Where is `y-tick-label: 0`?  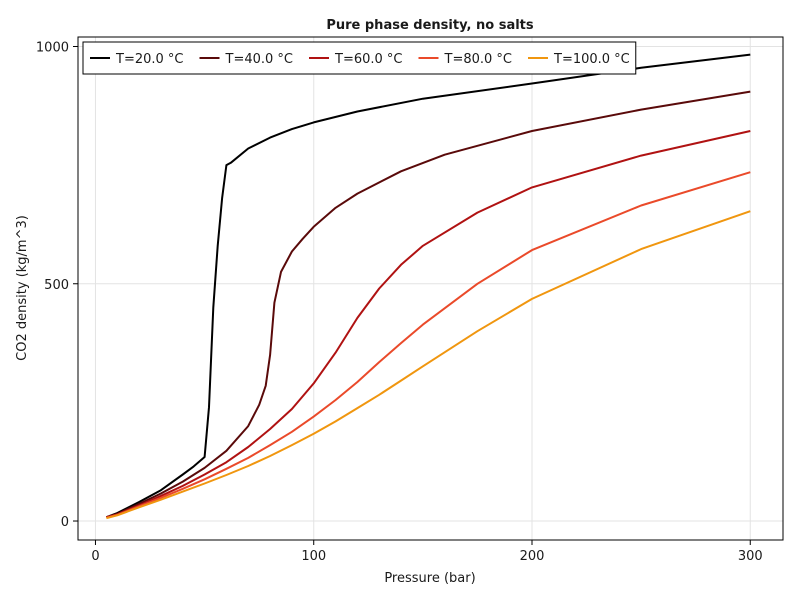 y-tick-label: 0 is located at coordinates (65, 522).